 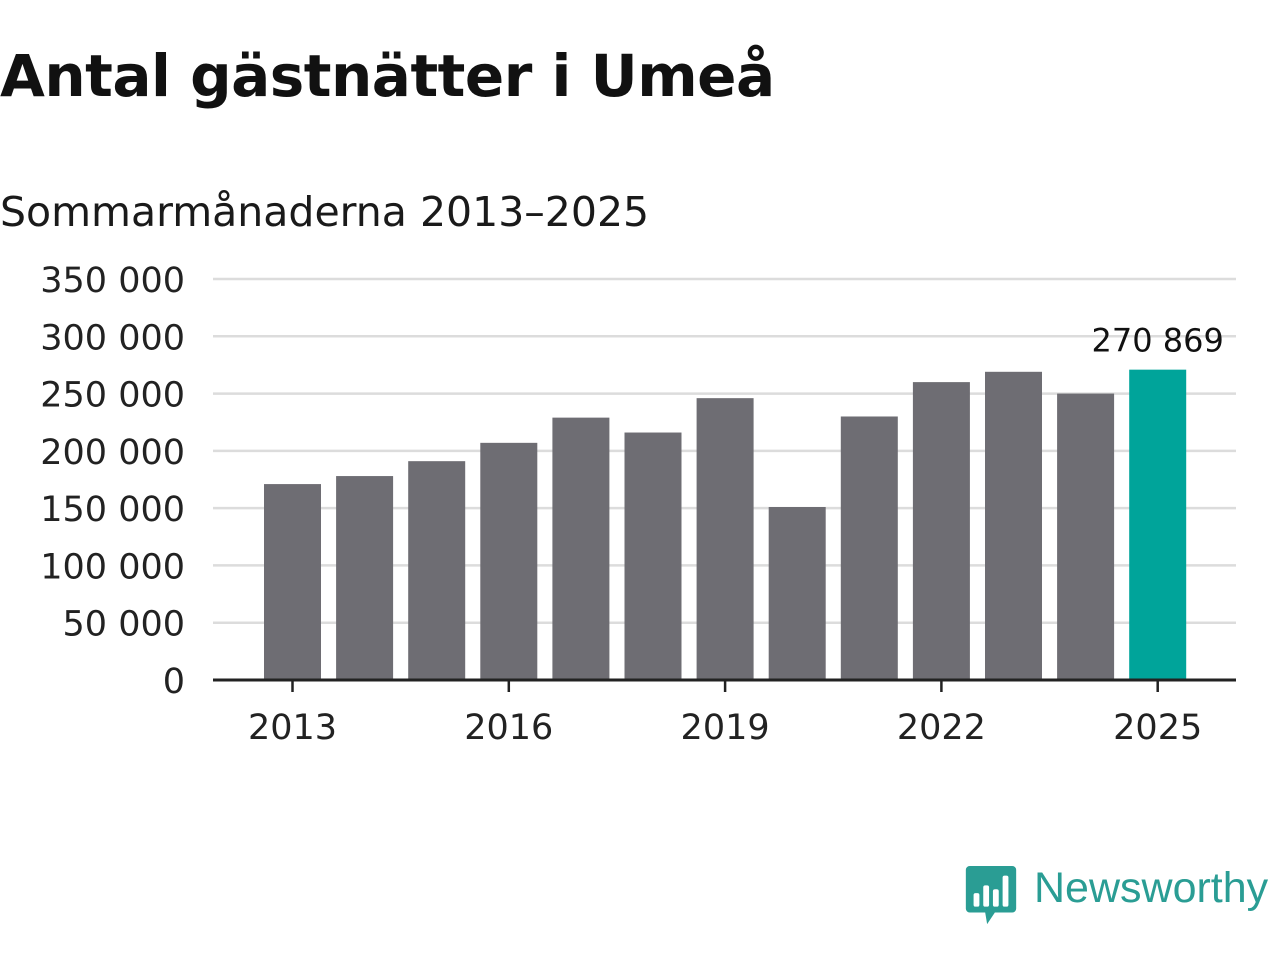 I want to click on y-tick-label: 200 000, so click(x=112, y=453).